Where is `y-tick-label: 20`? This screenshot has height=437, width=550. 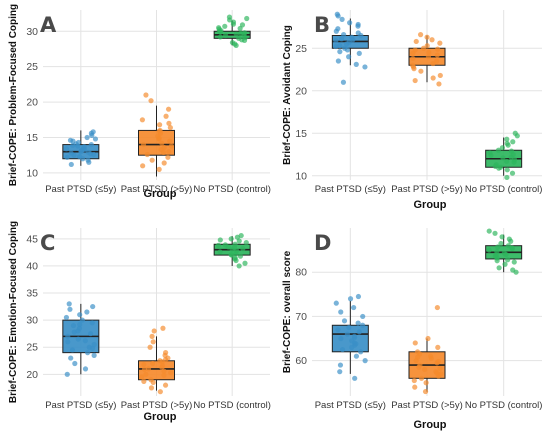 y-tick-label: 20 is located at coordinates (301, 91).